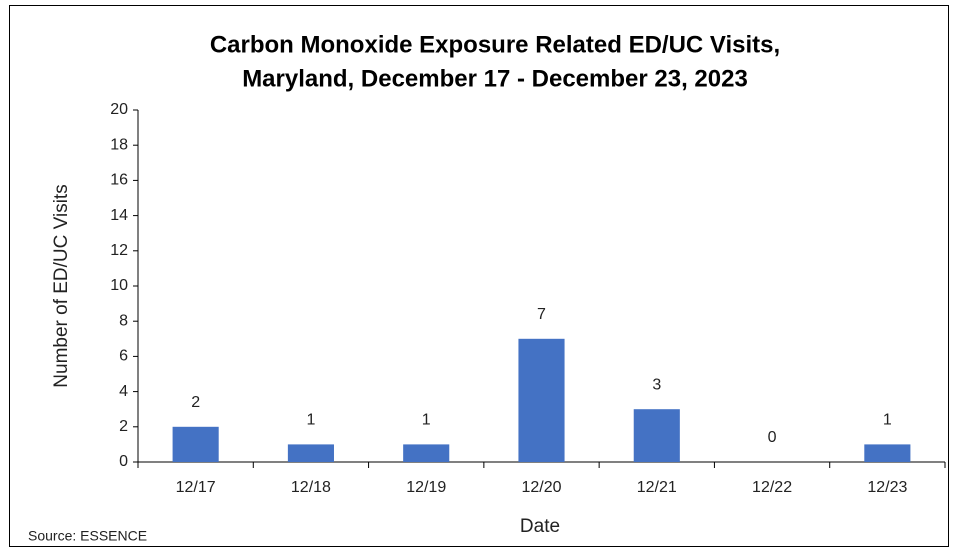 This screenshot has width=958, height=552. What do you see at coordinates (119, 285) in the screenshot?
I see `y-tick-label: 10` at bounding box center [119, 285].